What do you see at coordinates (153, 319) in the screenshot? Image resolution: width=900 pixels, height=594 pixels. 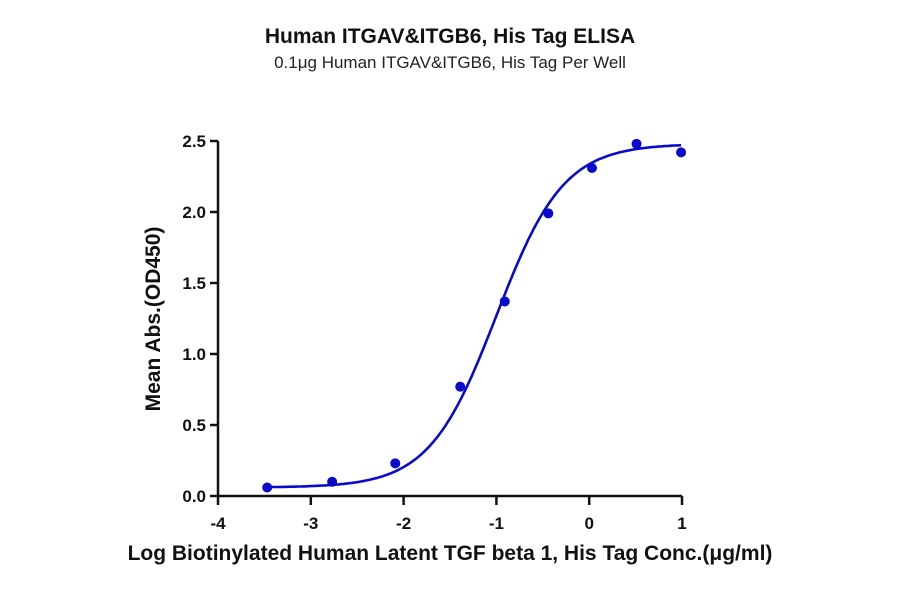 I see `y-axis-label: Mean Abs.(OD450)` at bounding box center [153, 319].